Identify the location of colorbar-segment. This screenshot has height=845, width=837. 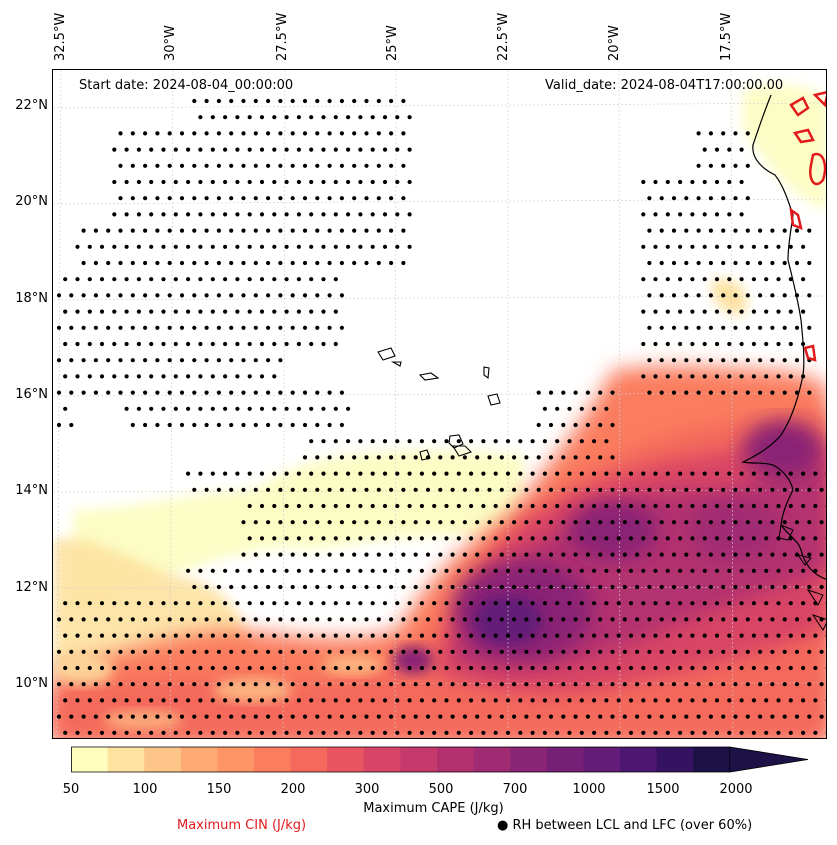
(382, 759).